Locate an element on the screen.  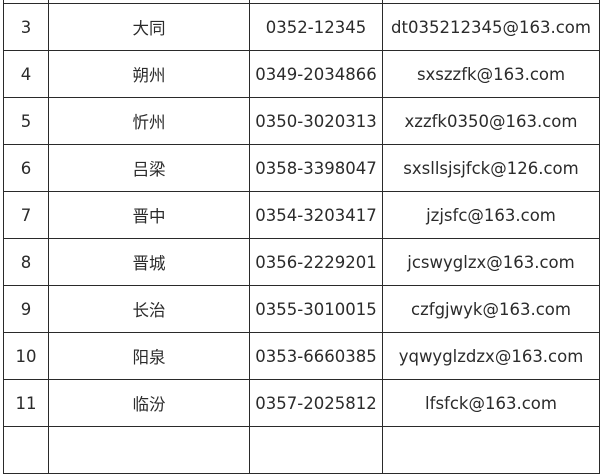
email-cell: jzjsfc@163.com is located at coordinates (491, 215).